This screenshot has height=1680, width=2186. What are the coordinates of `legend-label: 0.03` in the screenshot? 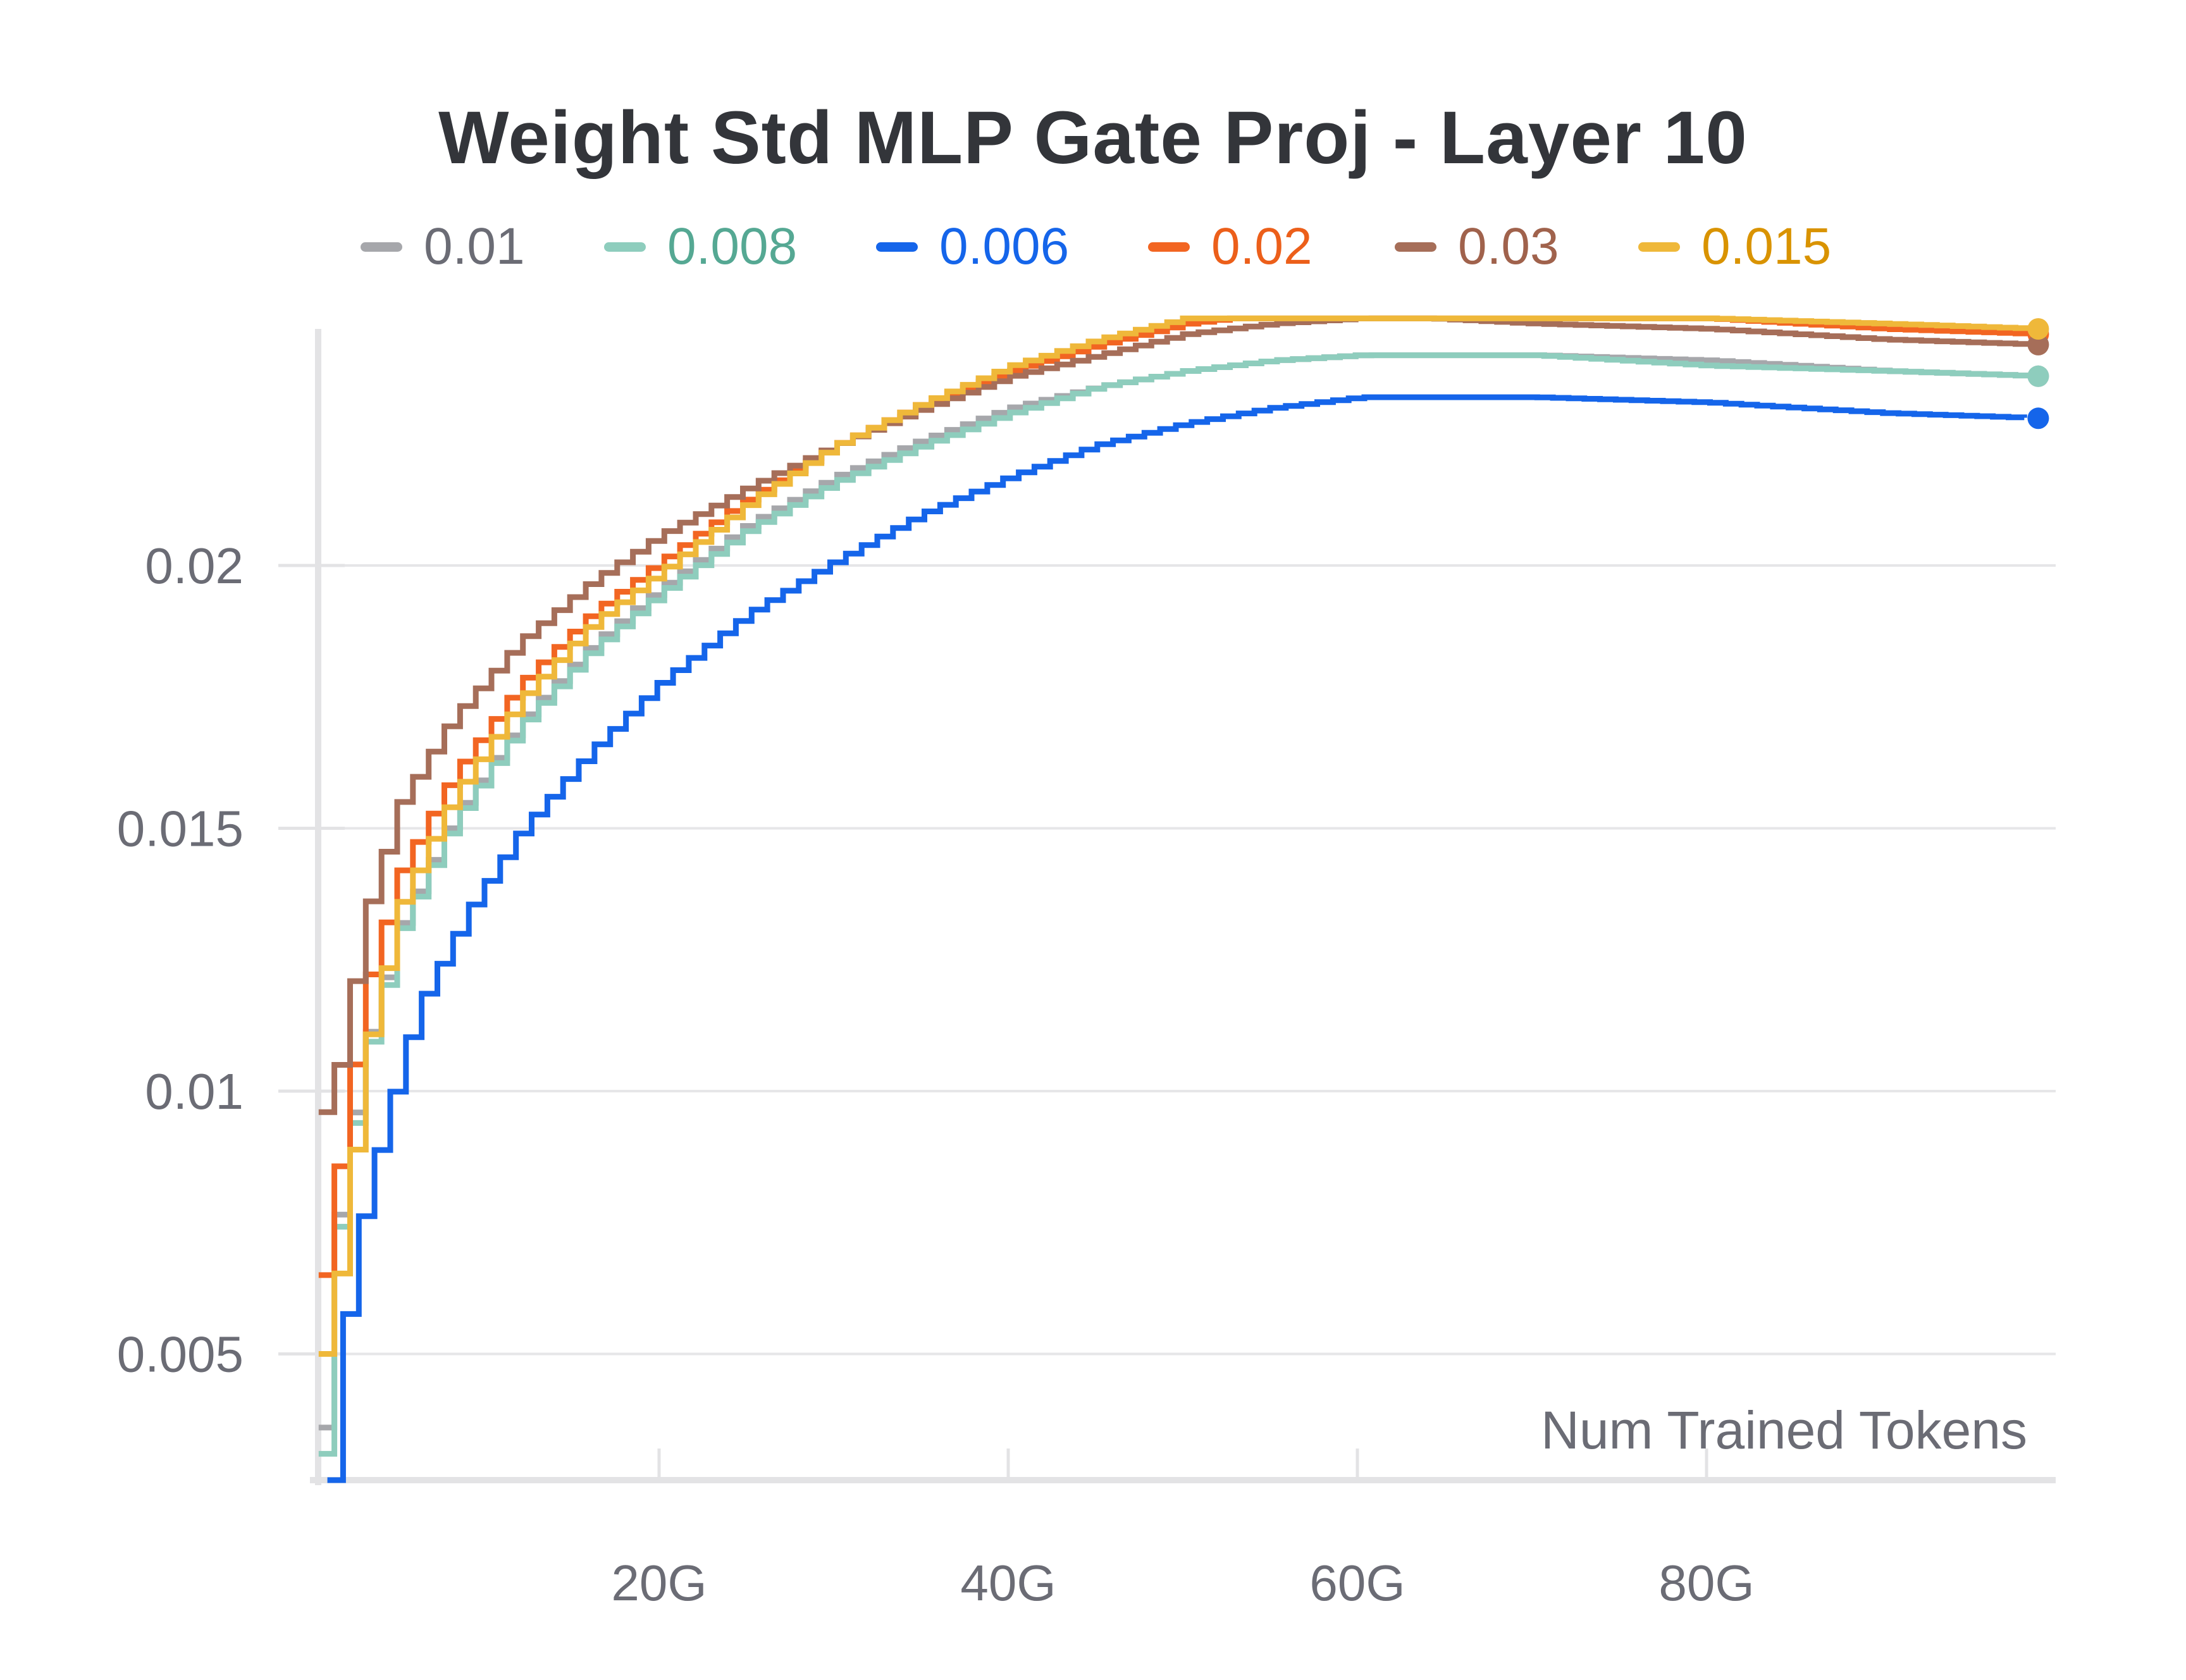 It's located at (1508, 246).